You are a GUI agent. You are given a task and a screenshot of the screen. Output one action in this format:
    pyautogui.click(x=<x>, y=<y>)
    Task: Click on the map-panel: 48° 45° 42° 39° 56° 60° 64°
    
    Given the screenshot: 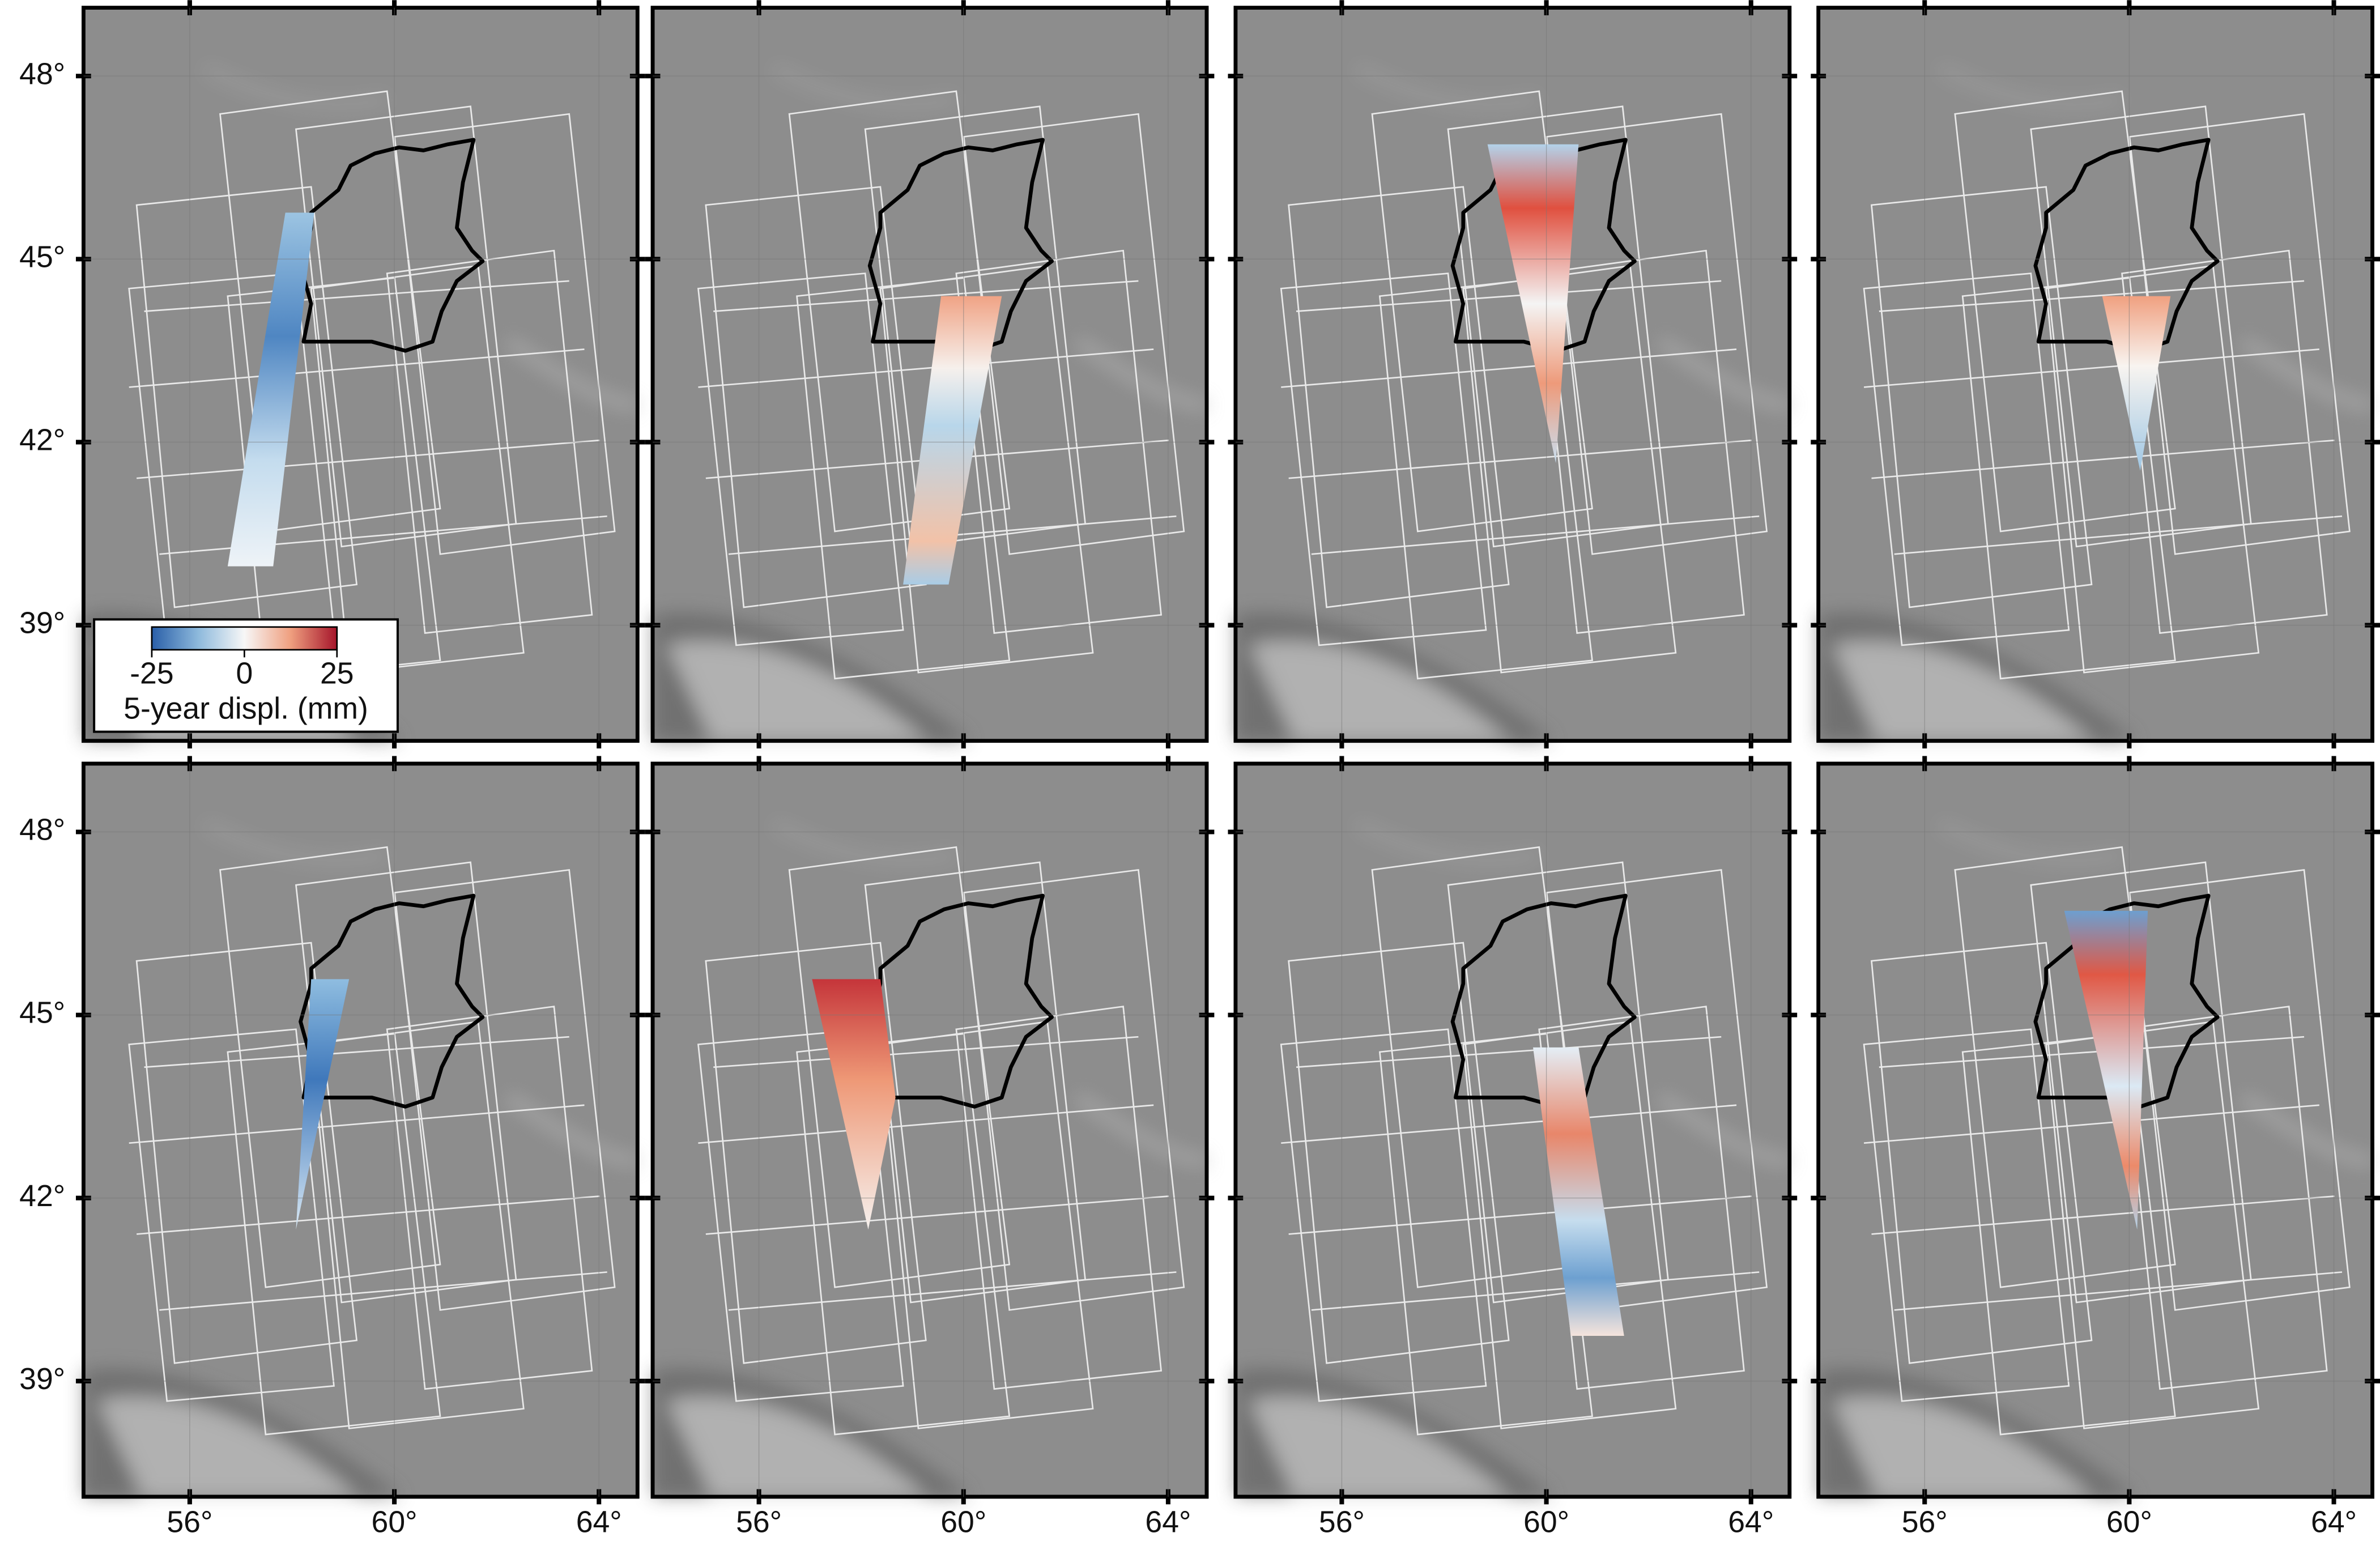 What is the action you would take?
    pyautogui.click(x=332, y=1147)
    